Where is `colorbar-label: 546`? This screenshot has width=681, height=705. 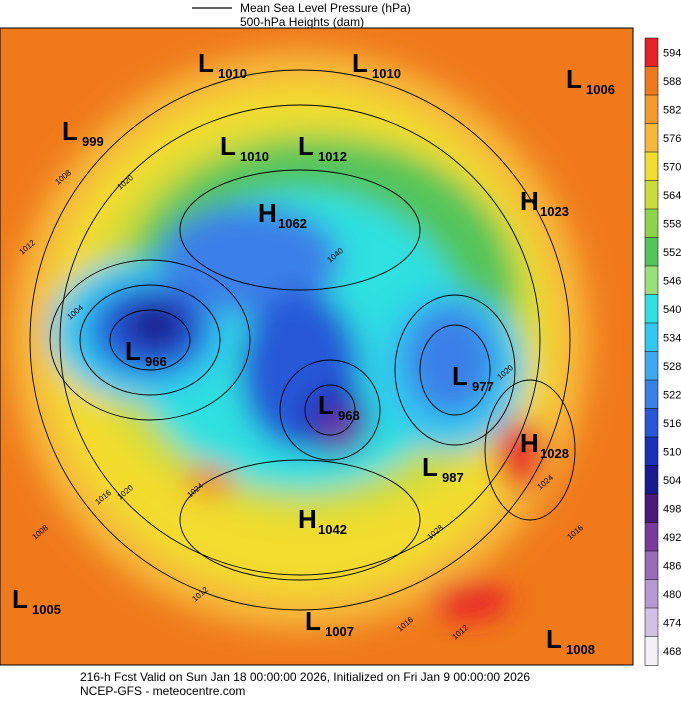
colorbar-label: 546 is located at coordinates (672, 281).